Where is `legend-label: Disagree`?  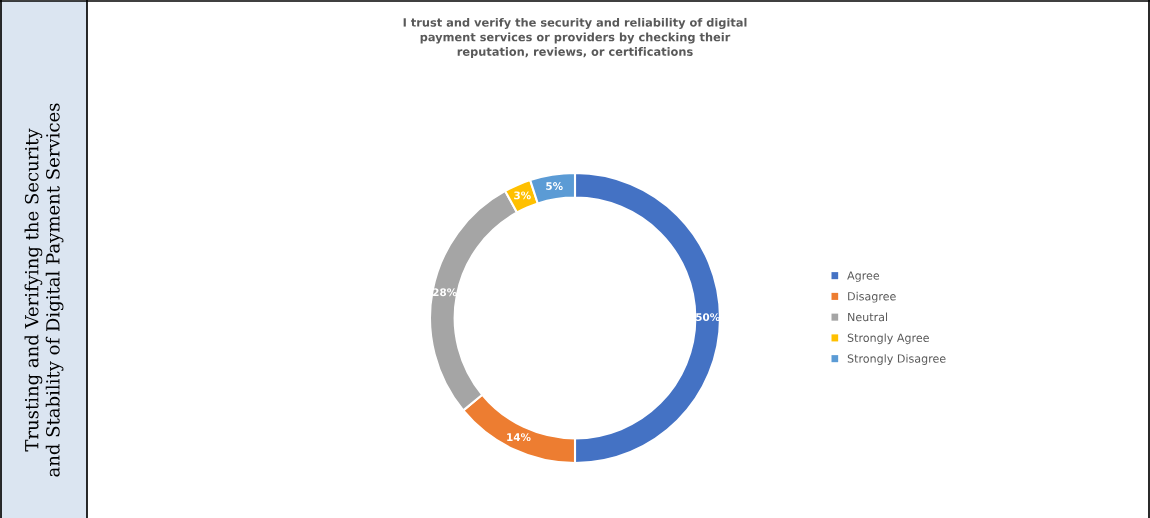
legend-label: Disagree is located at coordinates (872, 297).